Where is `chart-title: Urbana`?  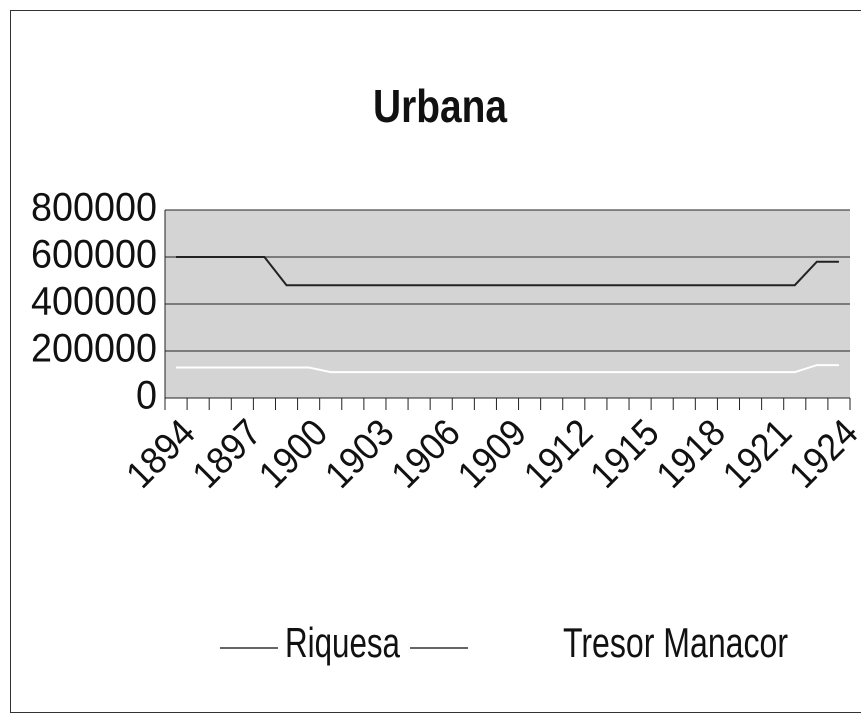 chart-title: Urbana is located at coordinates (440, 106).